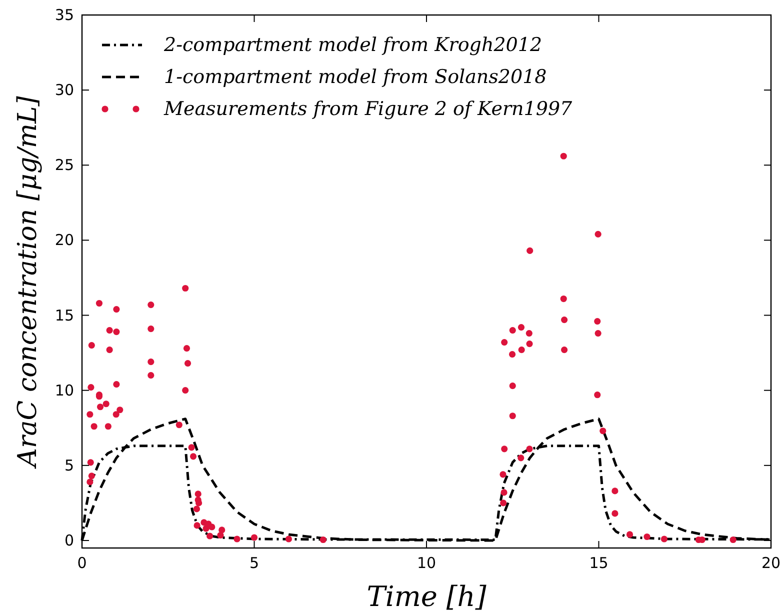  What do you see at coordinates (598, 563) in the screenshot?
I see `x-tick-label: 15` at bounding box center [598, 563].